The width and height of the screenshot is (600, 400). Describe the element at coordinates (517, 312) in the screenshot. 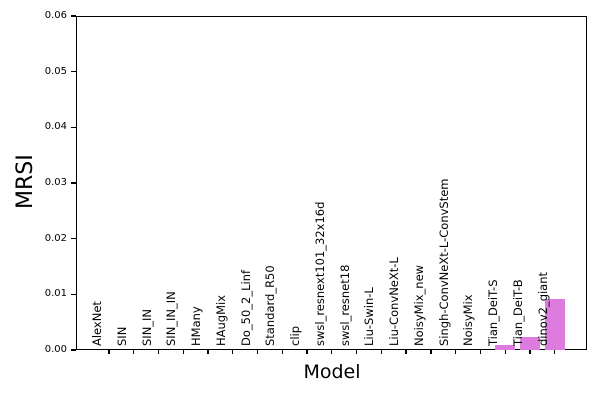

I see `x-tick-label: Tian_DeiT-B` at that location.